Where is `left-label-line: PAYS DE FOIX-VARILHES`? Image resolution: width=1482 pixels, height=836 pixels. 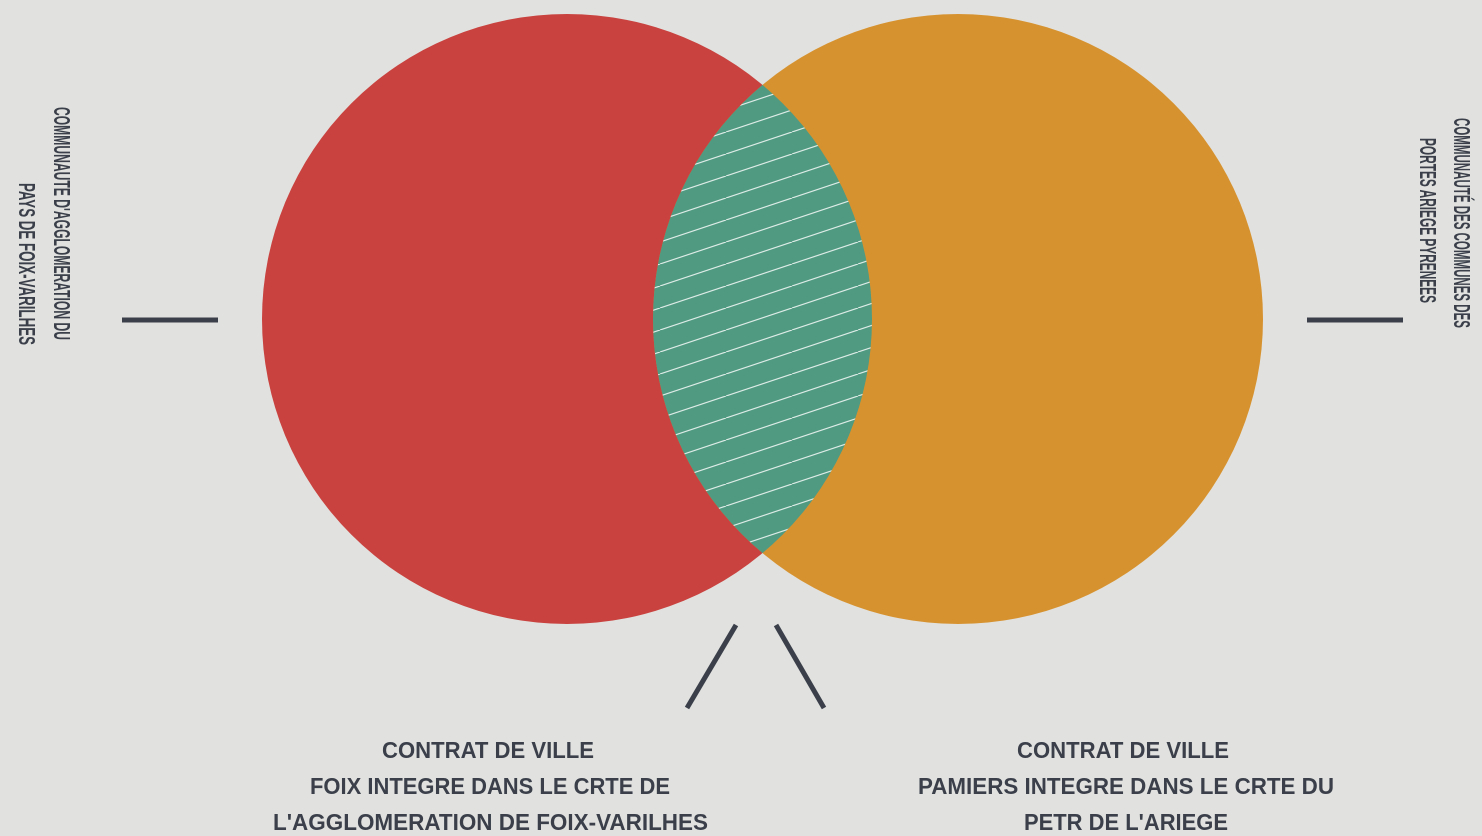
left-label-line: PAYS DE FOIX-VARILHES is located at coordinates (27, 264).